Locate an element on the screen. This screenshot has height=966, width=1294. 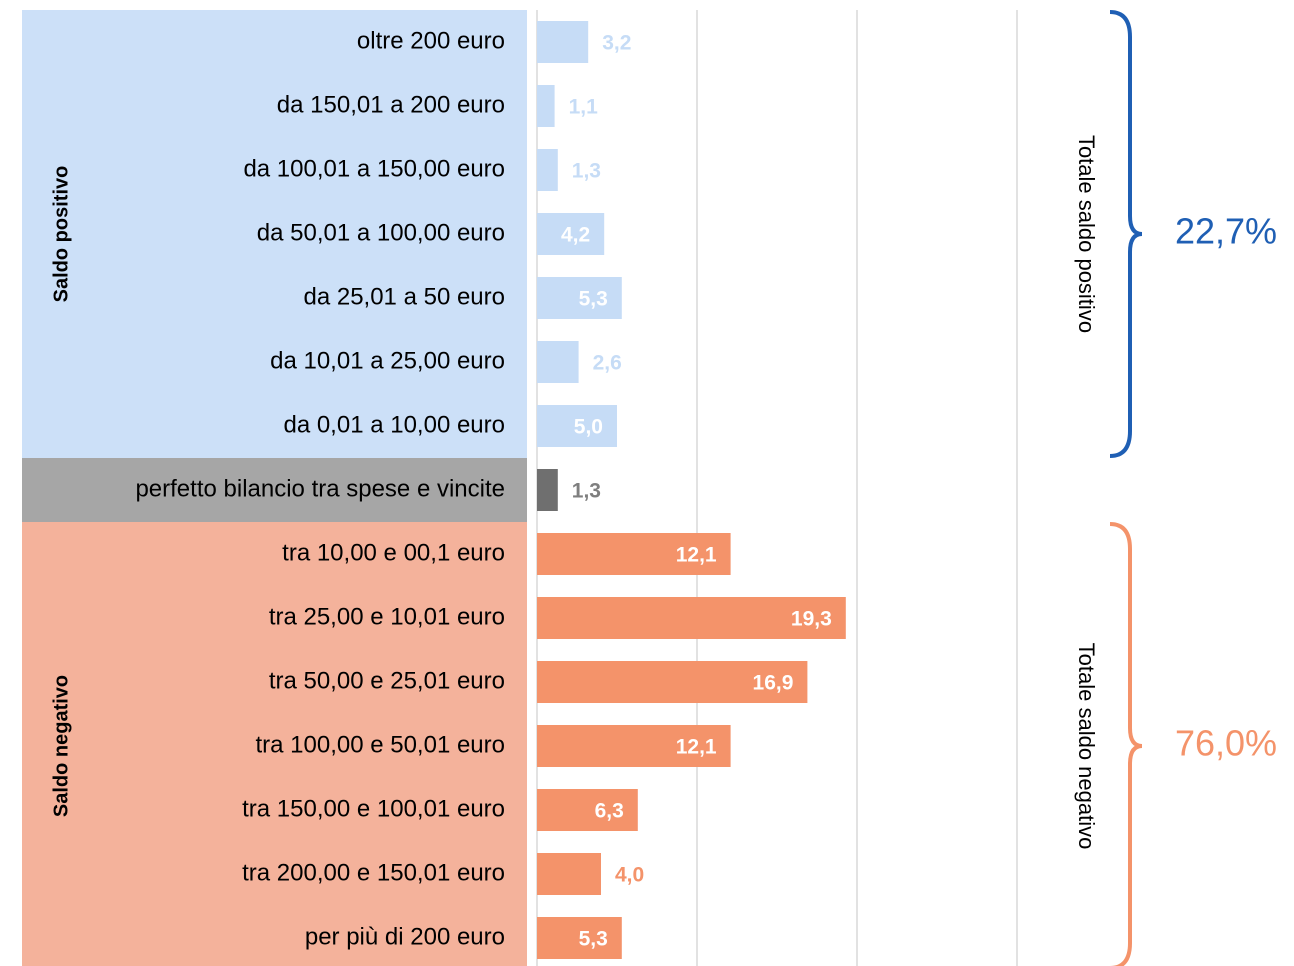
category-label: tra 150,00 e 100,01 euro is located at coordinates (373, 808).